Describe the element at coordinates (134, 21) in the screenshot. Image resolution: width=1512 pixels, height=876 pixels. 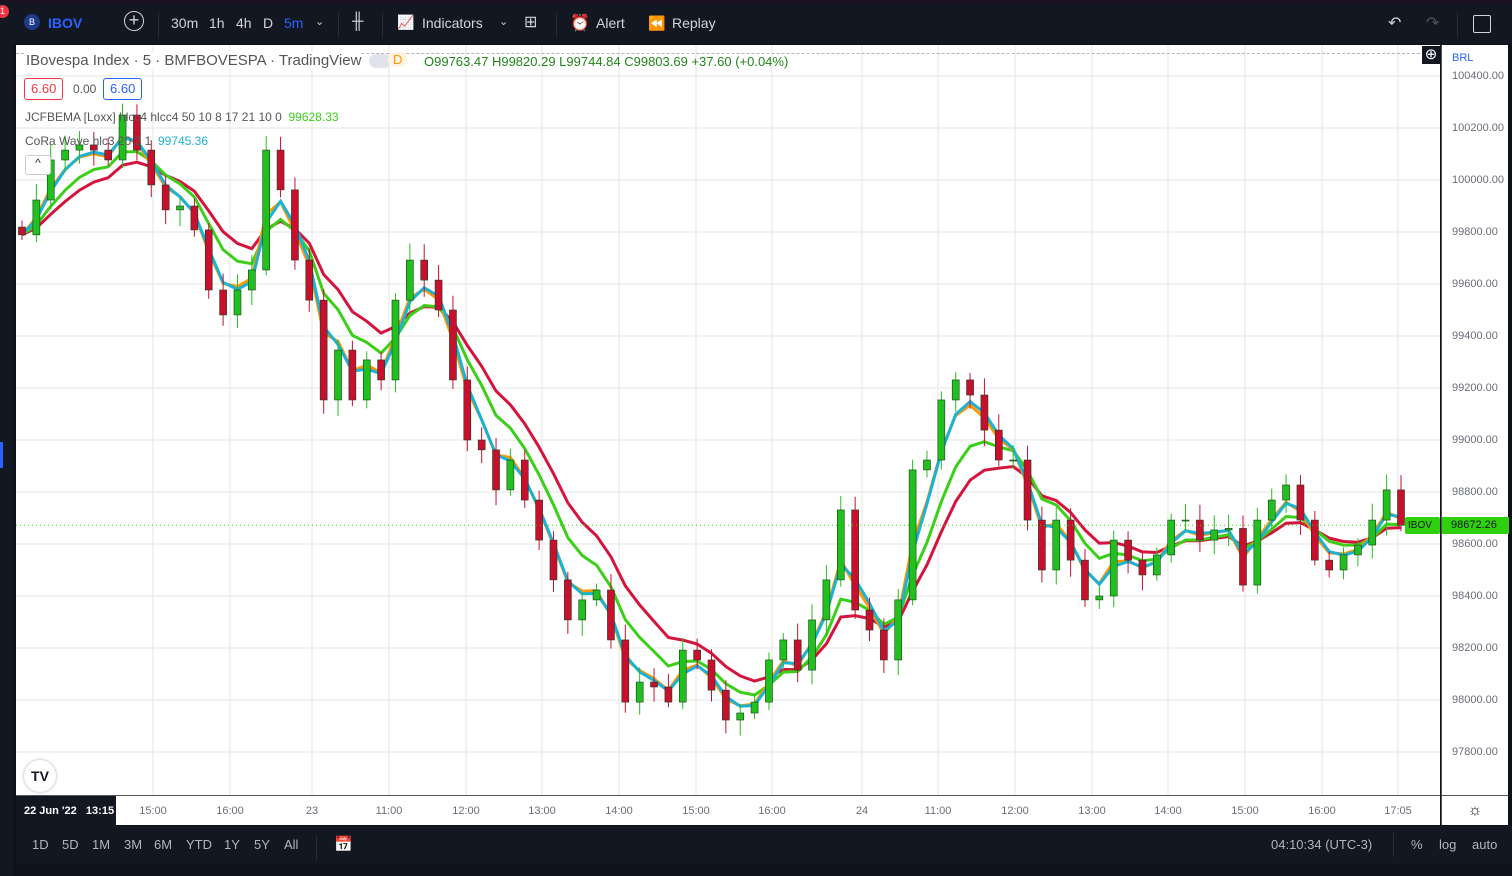
I see `compare-add-icon: +` at that location.